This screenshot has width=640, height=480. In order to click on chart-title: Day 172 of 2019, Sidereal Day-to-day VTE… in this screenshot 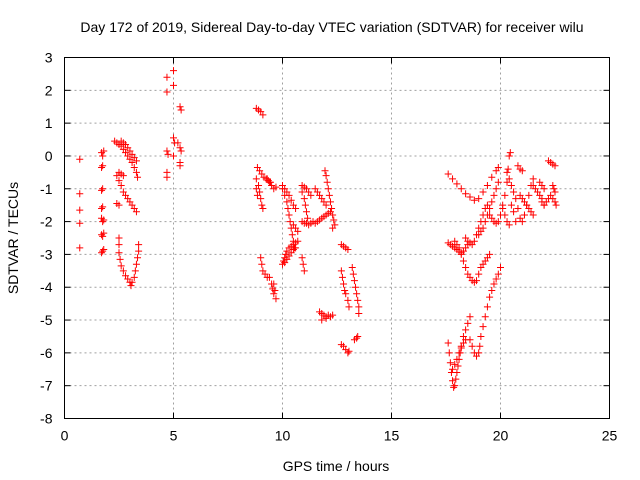, I will do `click(331, 27)`.